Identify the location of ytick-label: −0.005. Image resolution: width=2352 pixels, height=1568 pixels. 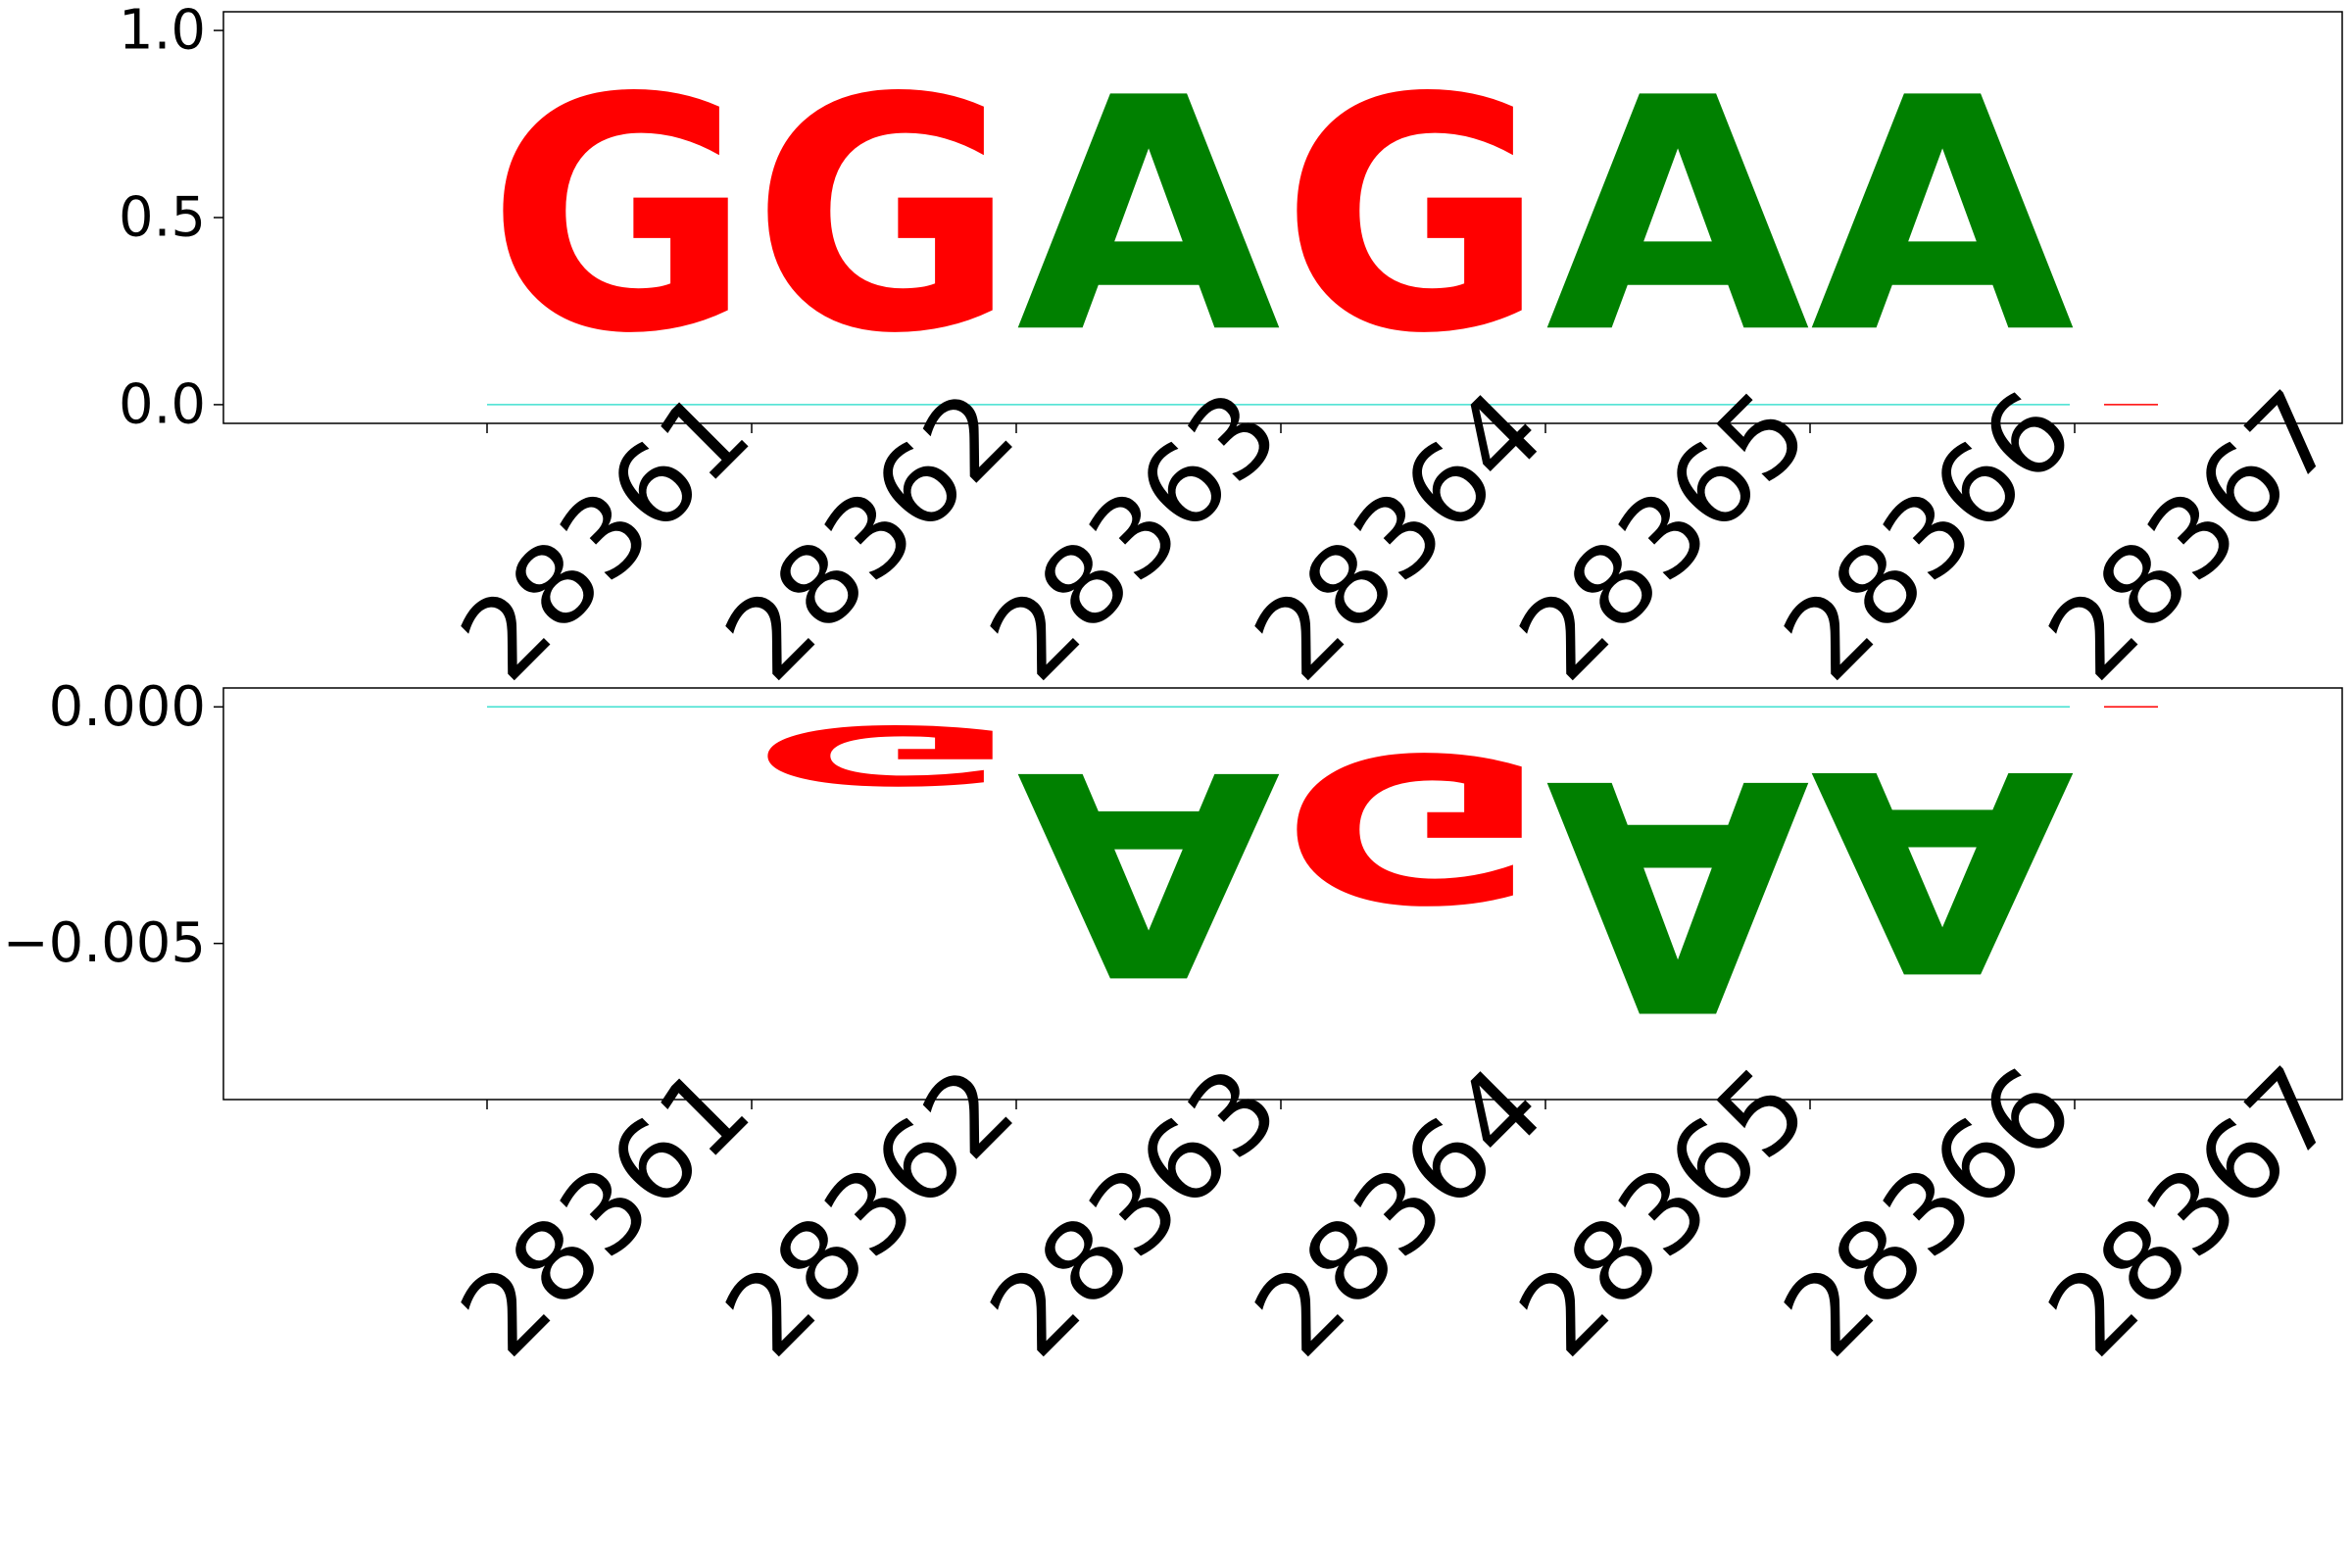
(104, 943).